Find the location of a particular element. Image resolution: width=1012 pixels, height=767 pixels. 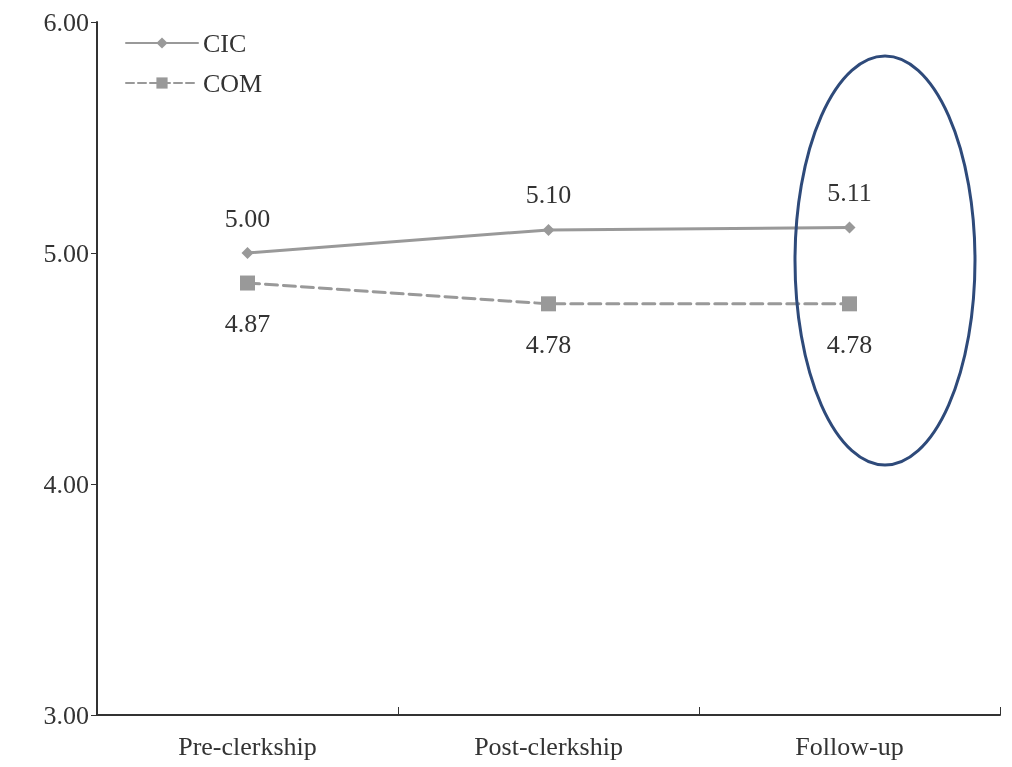

data-label: 5.11 is located at coordinates (849, 193).